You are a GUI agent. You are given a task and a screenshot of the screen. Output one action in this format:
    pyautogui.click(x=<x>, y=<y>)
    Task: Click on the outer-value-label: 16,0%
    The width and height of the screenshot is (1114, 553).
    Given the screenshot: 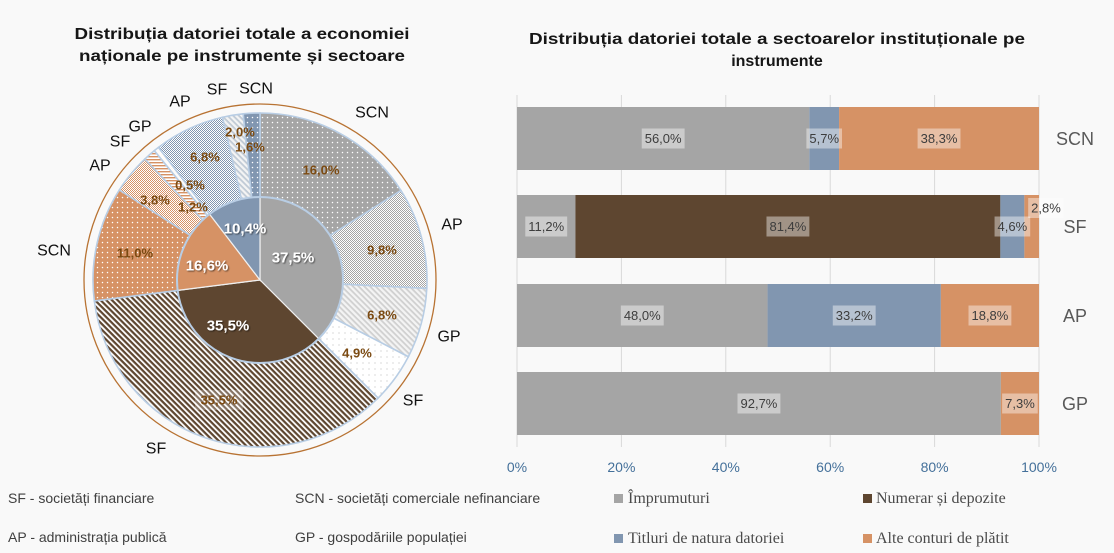 What is the action you would take?
    pyautogui.click(x=321, y=170)
    